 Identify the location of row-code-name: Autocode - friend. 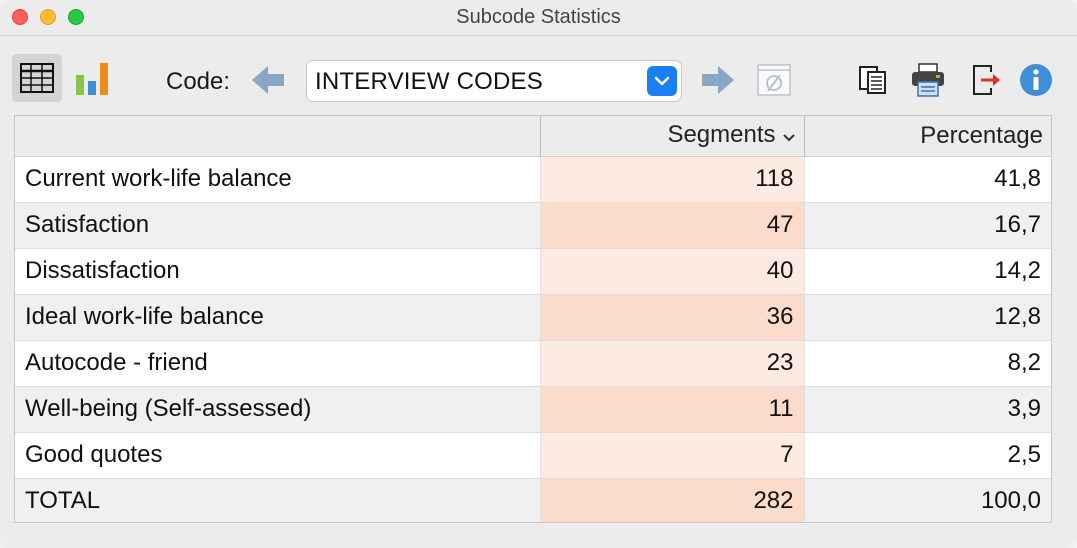
(277, 363).